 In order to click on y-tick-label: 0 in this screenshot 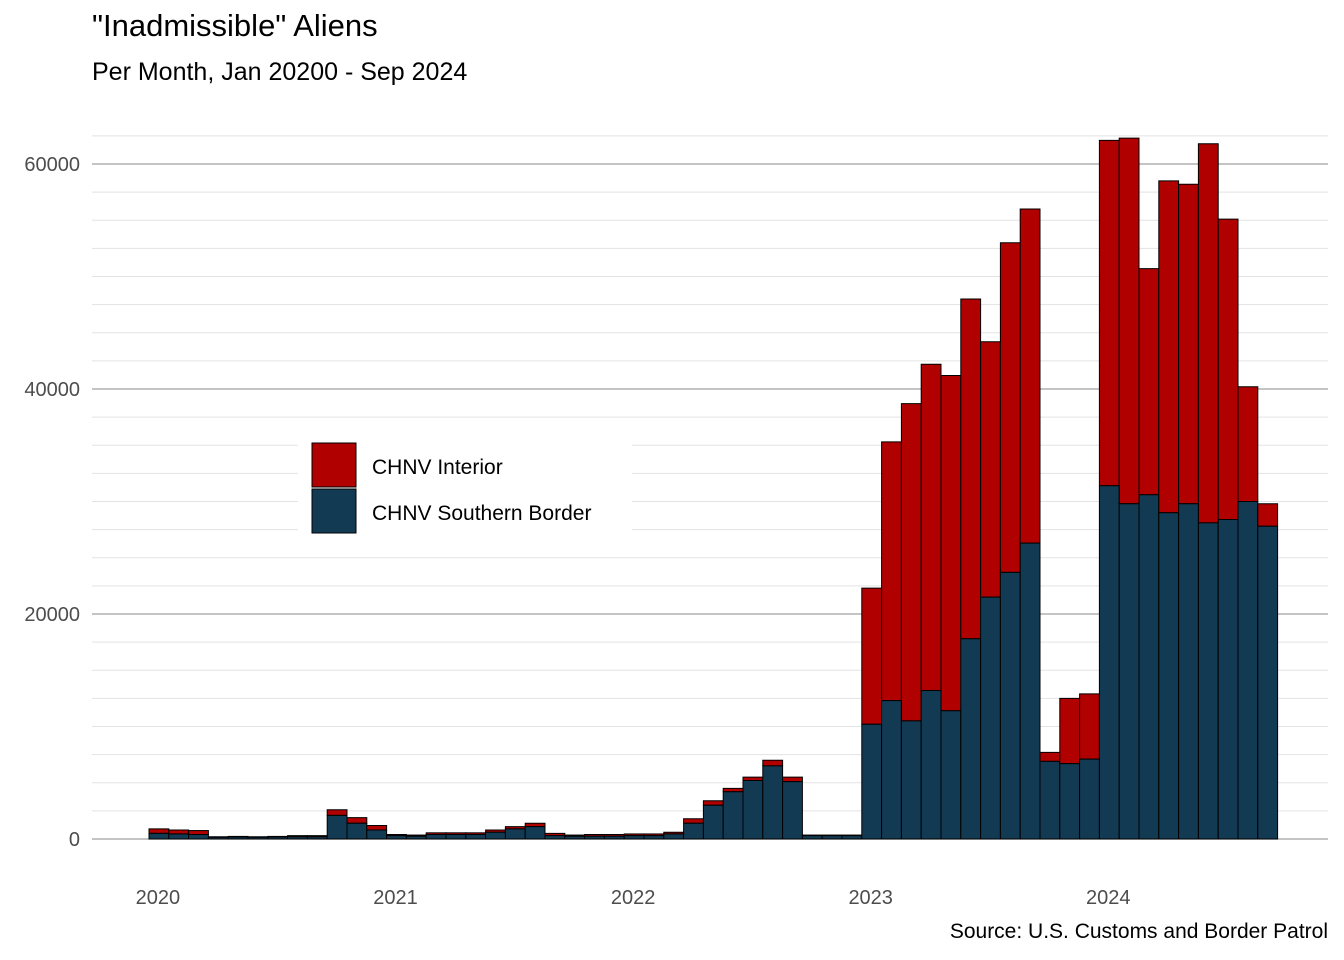, I will do `click(74, 840)`.